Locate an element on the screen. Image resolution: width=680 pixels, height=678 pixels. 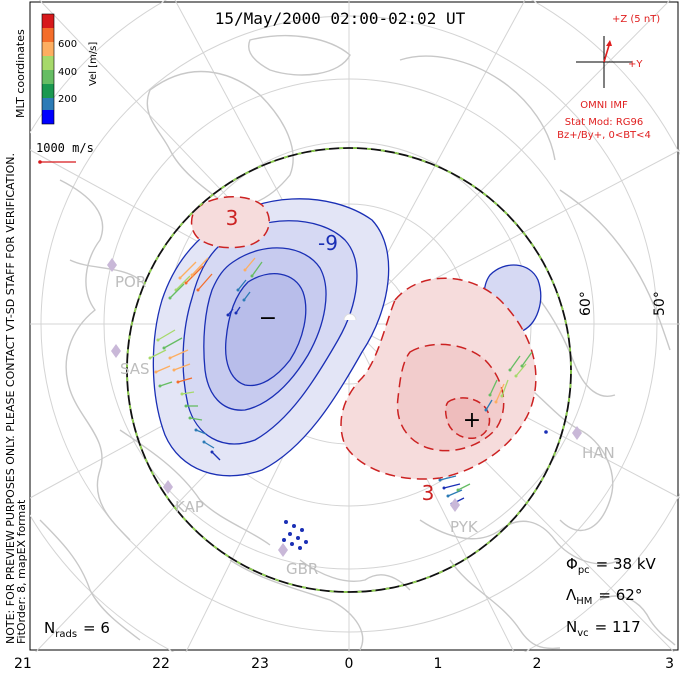
stat-cross-polar-potential: Φpc = 38 kV is located at coordinates (611, 565).